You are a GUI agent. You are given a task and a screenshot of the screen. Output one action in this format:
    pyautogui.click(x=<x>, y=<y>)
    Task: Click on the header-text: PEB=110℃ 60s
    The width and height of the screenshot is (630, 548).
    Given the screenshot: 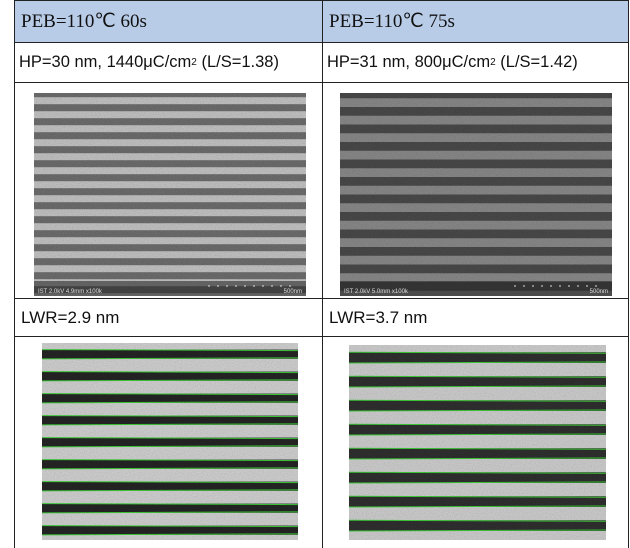 What is the action you would take?
    pyautogui.click(x=84, y=21)
    